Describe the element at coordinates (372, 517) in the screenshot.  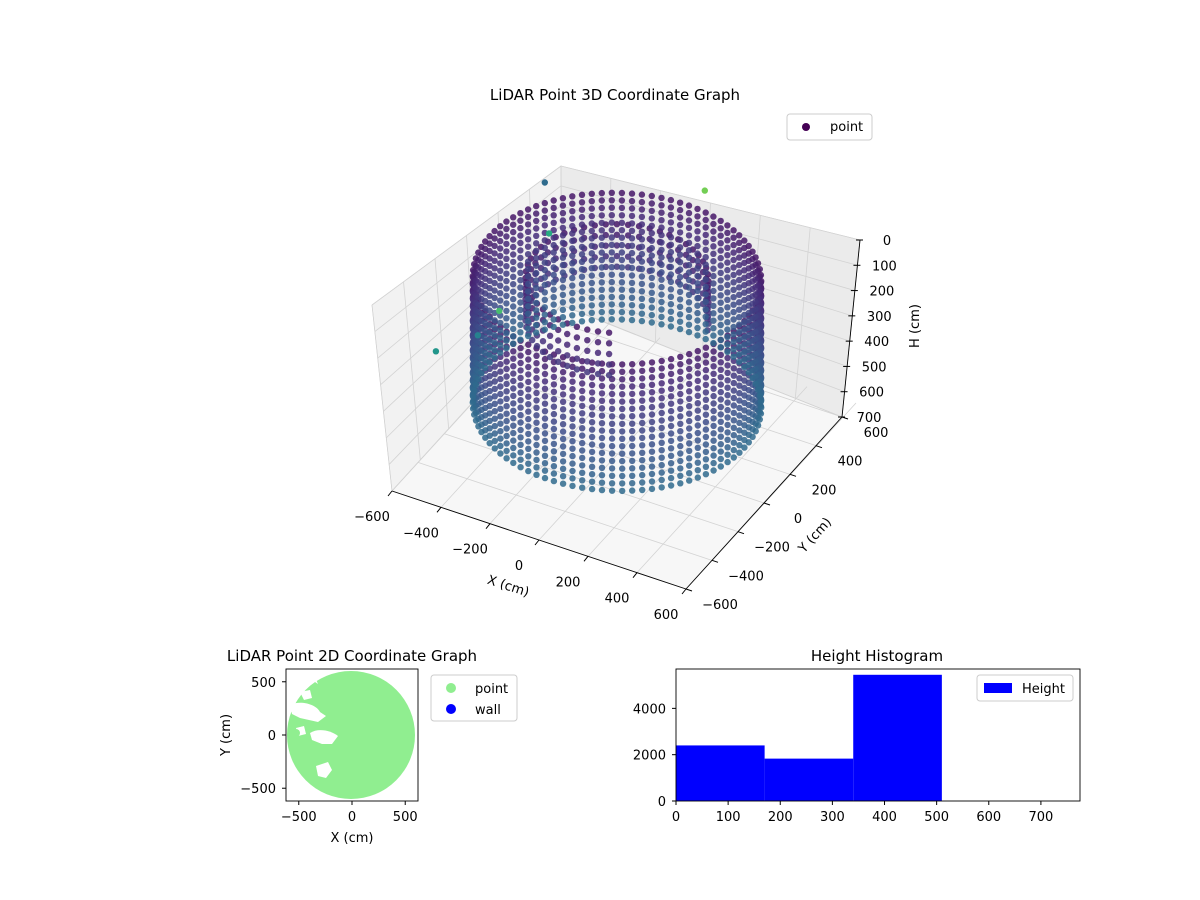
I see `x-tick-label-3d: −600` at that location.